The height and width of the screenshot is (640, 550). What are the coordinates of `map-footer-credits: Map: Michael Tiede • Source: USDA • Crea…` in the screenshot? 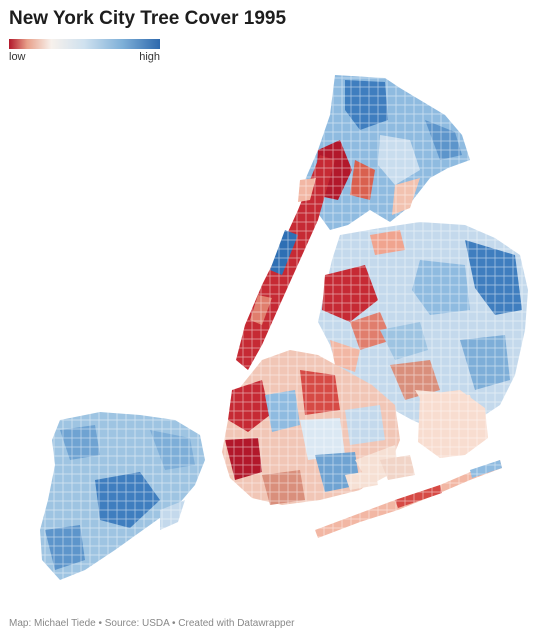 It's located at (152, 623).